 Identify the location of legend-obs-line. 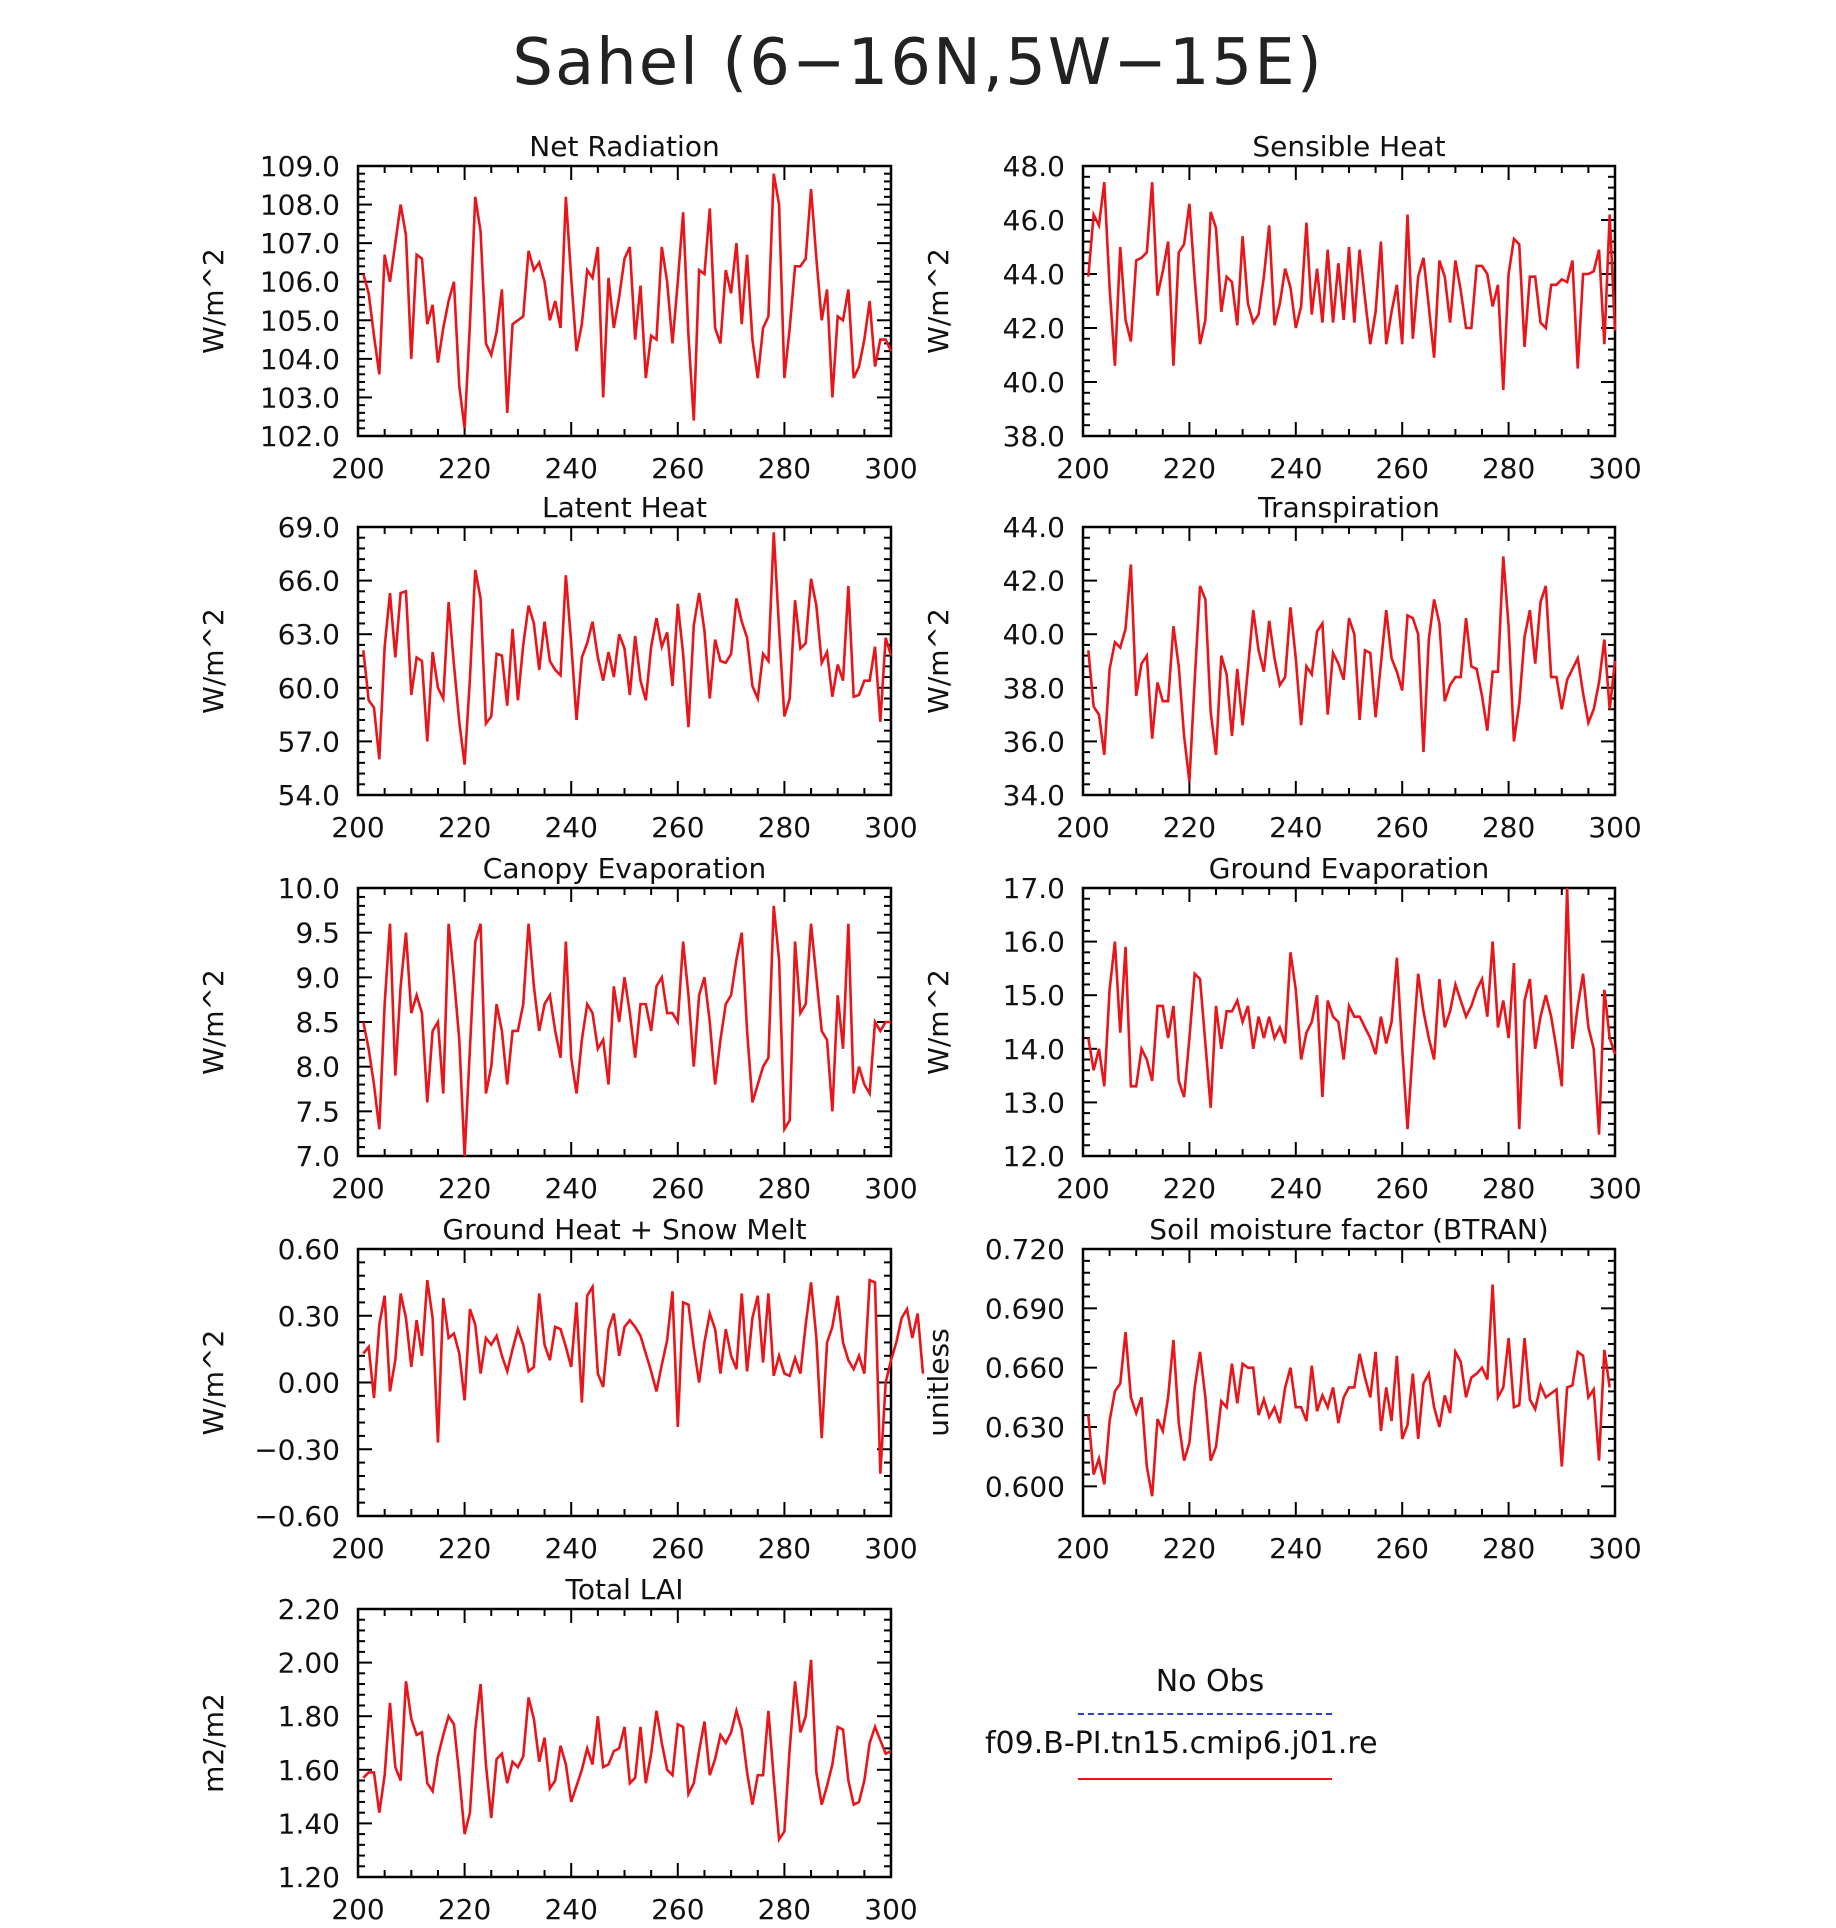
(1205, 1714).